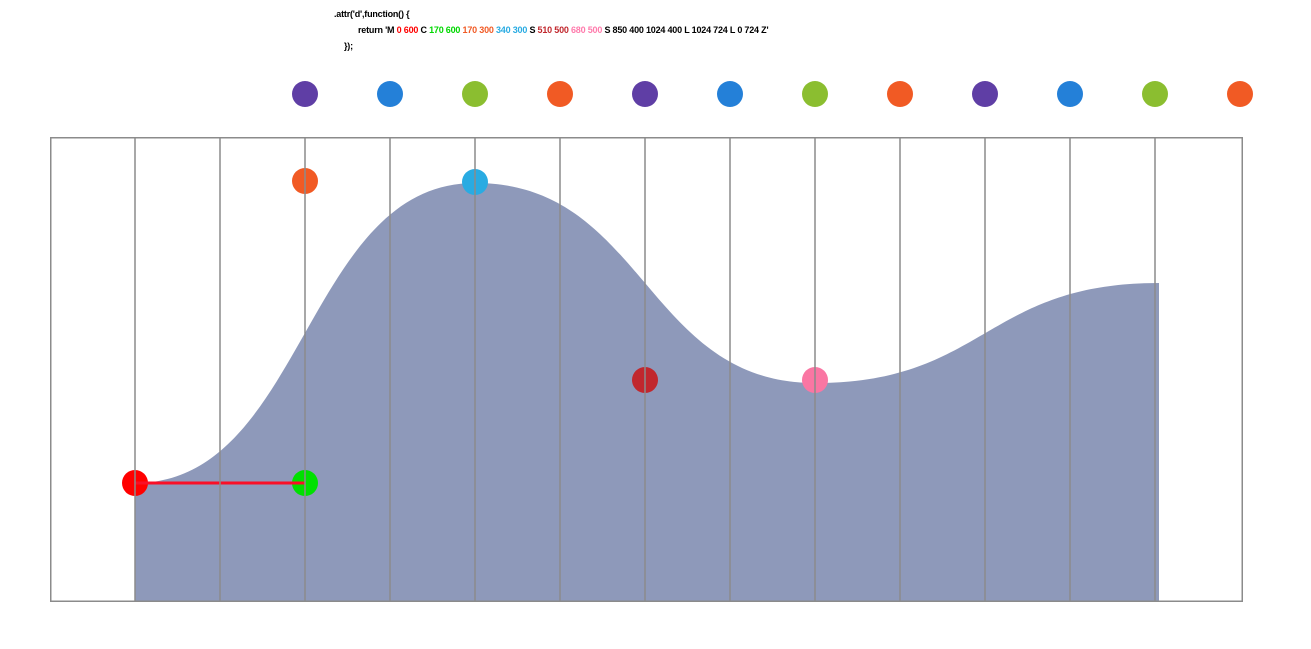  What do you see at coordinates (685, 30) in the screenshot?
I see `code-segment: S 850 400 1024 400 L 1024 724 L 0 724 Z'` at bounding box center [685, 30].